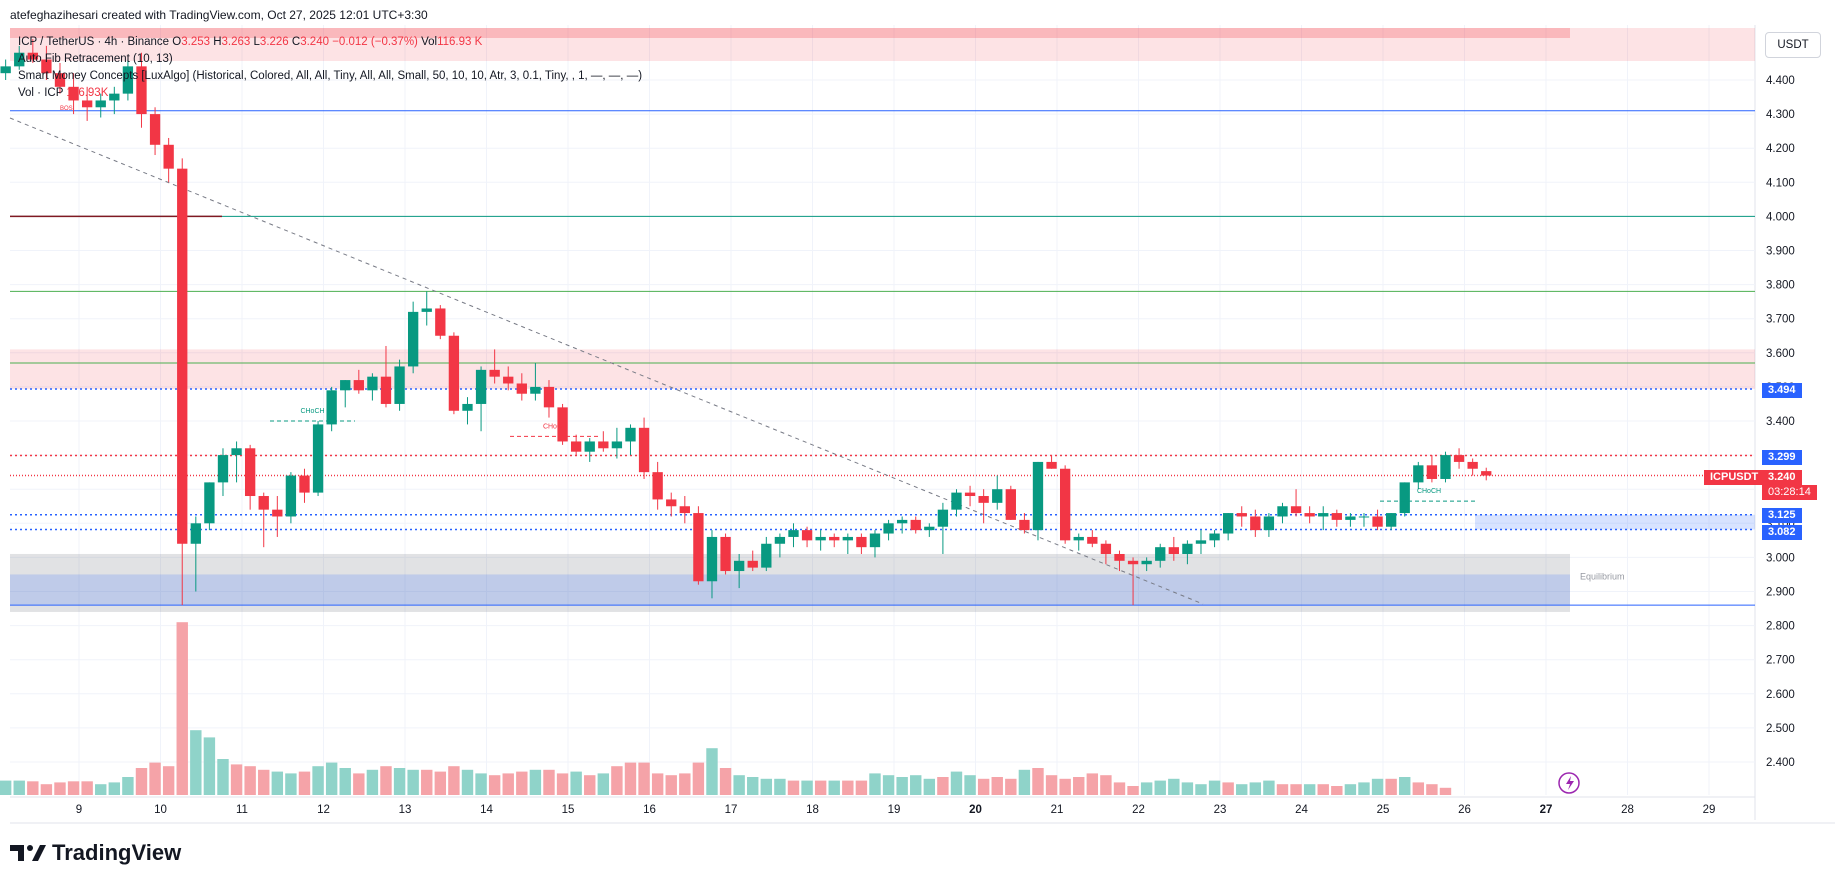  Describe the element at coordinates (1780, 81) in the screenshot. I see `y-tick-label: 4.400` at that location.